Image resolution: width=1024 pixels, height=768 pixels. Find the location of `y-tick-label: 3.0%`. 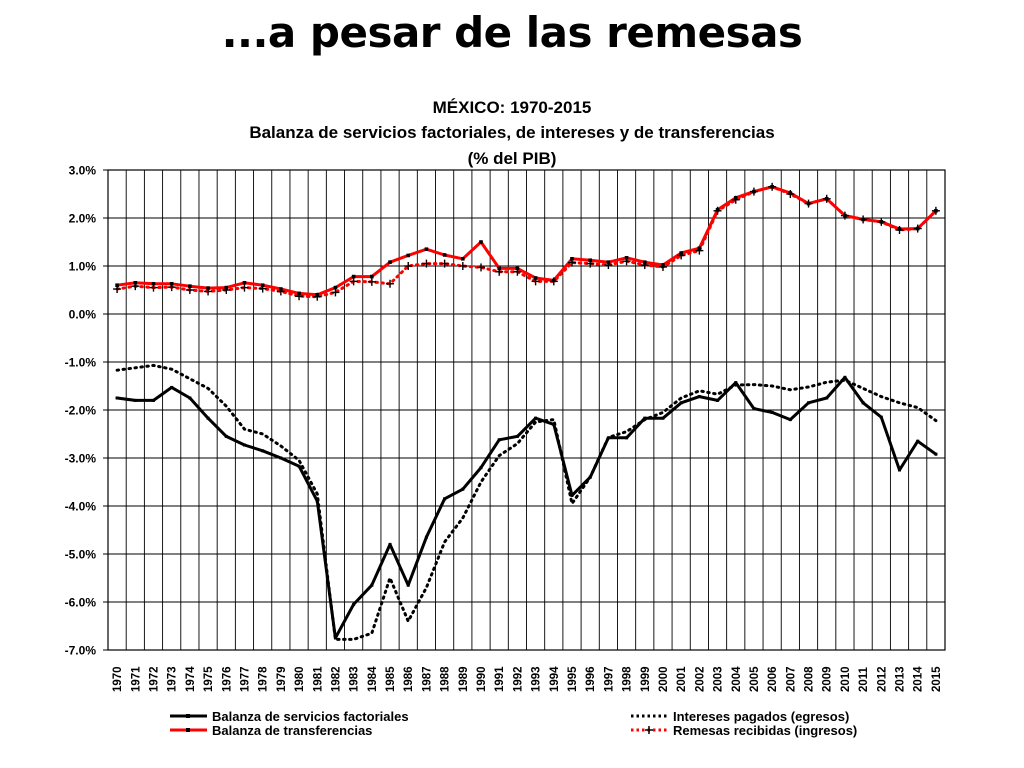

y-tick-label: 3.0% is located at coordinates (83, 171).